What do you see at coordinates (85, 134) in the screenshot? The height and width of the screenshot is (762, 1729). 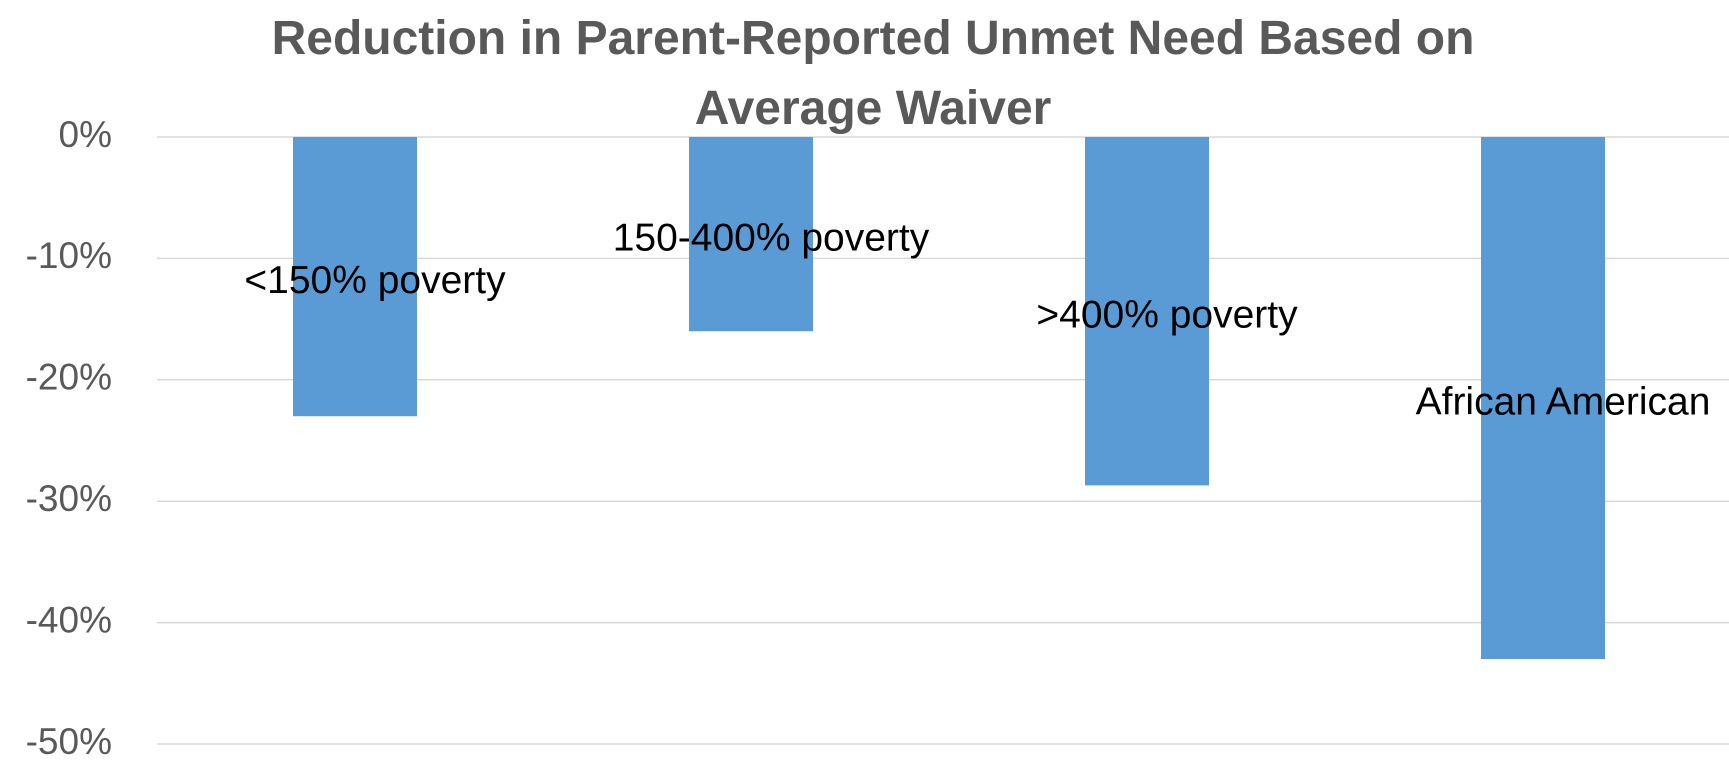 I see `y-tick-label: 0%` at bounding box center [85, 134].